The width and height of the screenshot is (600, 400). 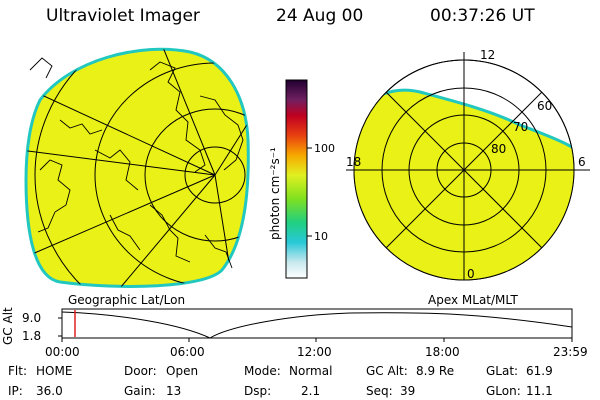 What do you see at coordinates (140, 391) in the screenshot?
I see `status-gain-key: Gain:` at bounding box center [140, 391].